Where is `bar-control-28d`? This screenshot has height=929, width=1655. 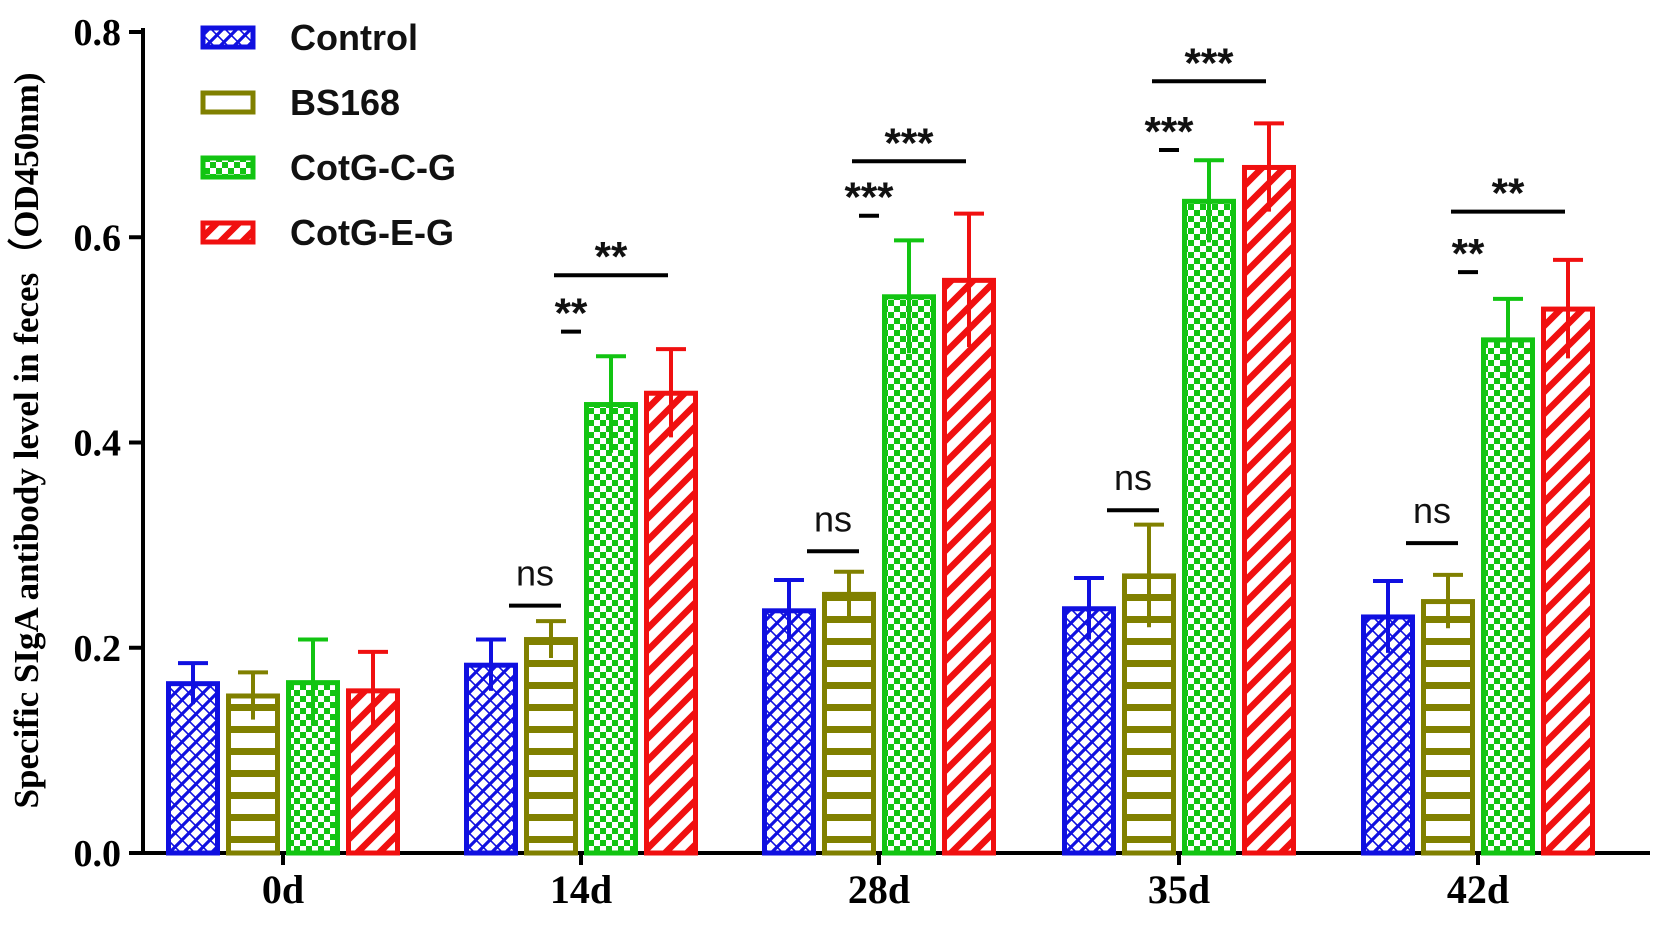
bar-control-28d is located at coordinates (789, 732).